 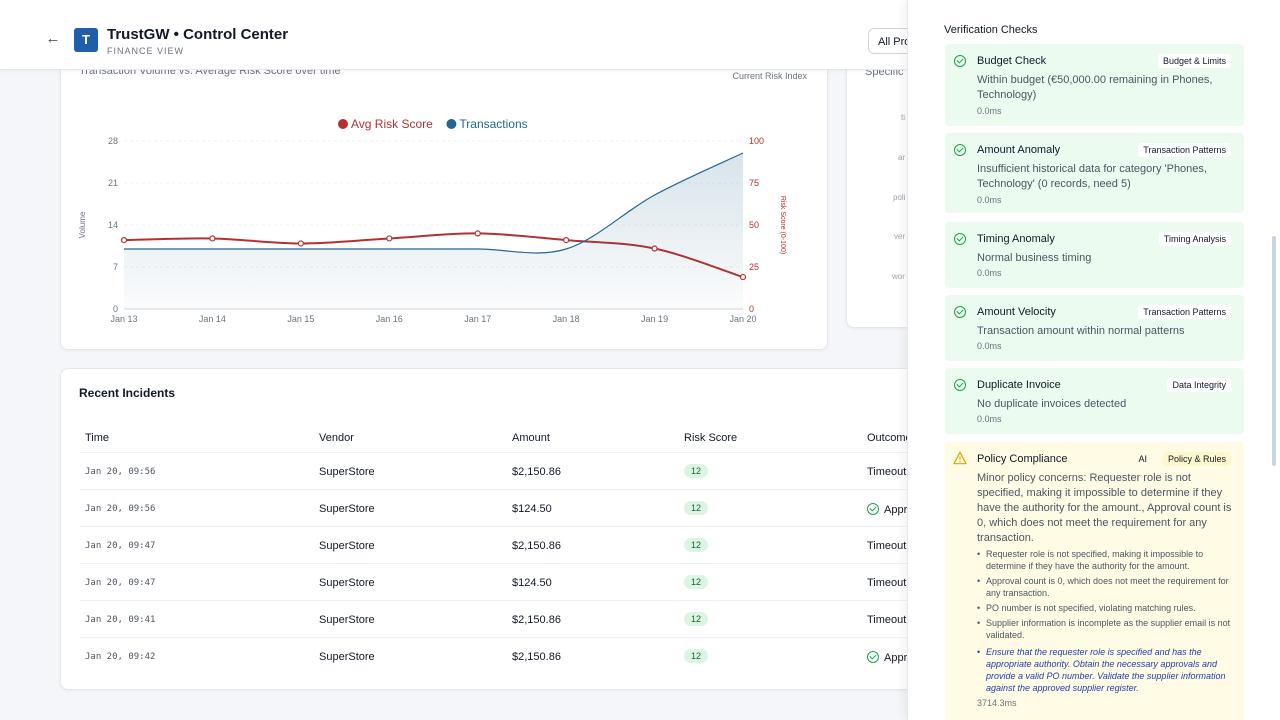 I want to click on check-title: Amount Anomaly, so click(x=1019, y=150).